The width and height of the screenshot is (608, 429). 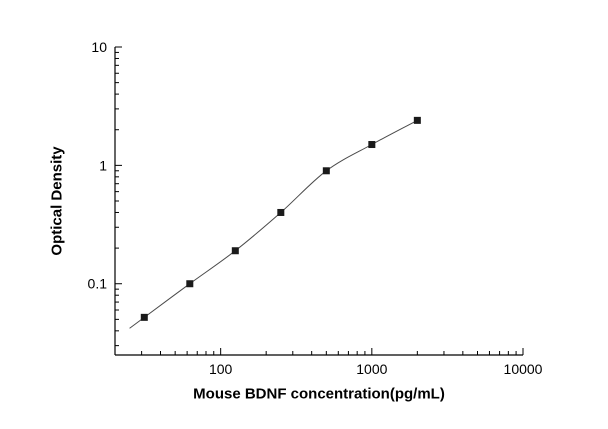 I want to click on svg-text: 1000, so click(x=371, y=369).